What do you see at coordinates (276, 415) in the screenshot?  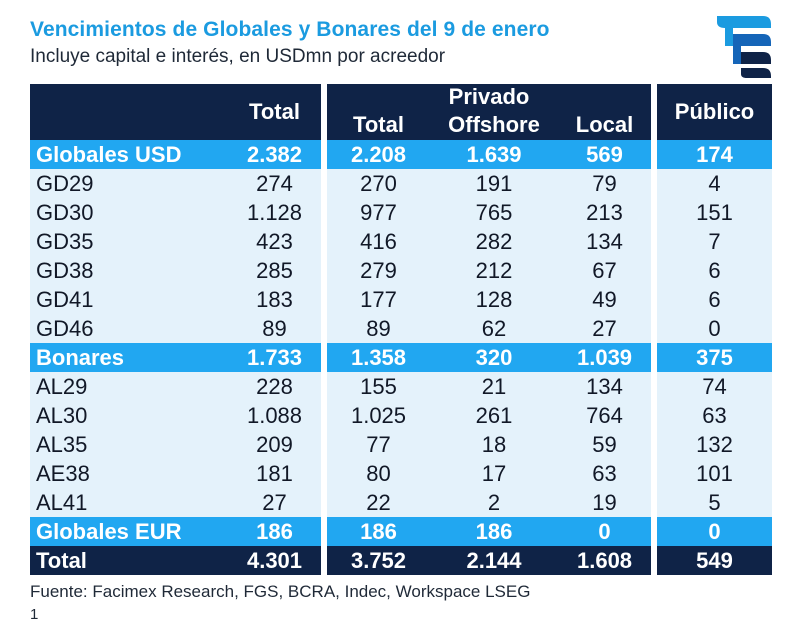 I see `total-cell: 1.088` at bounding box center [276, 415].